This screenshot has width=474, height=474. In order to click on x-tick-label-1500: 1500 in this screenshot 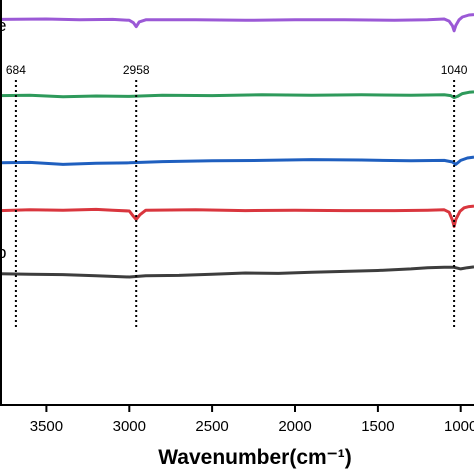, I will do `click(377, 426)`.